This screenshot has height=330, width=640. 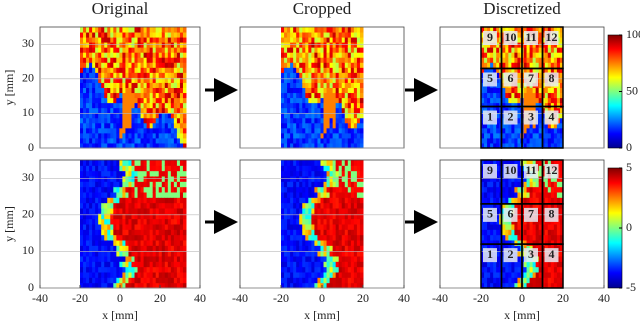 I want to click on heatmap, so click(x=322, y=88).